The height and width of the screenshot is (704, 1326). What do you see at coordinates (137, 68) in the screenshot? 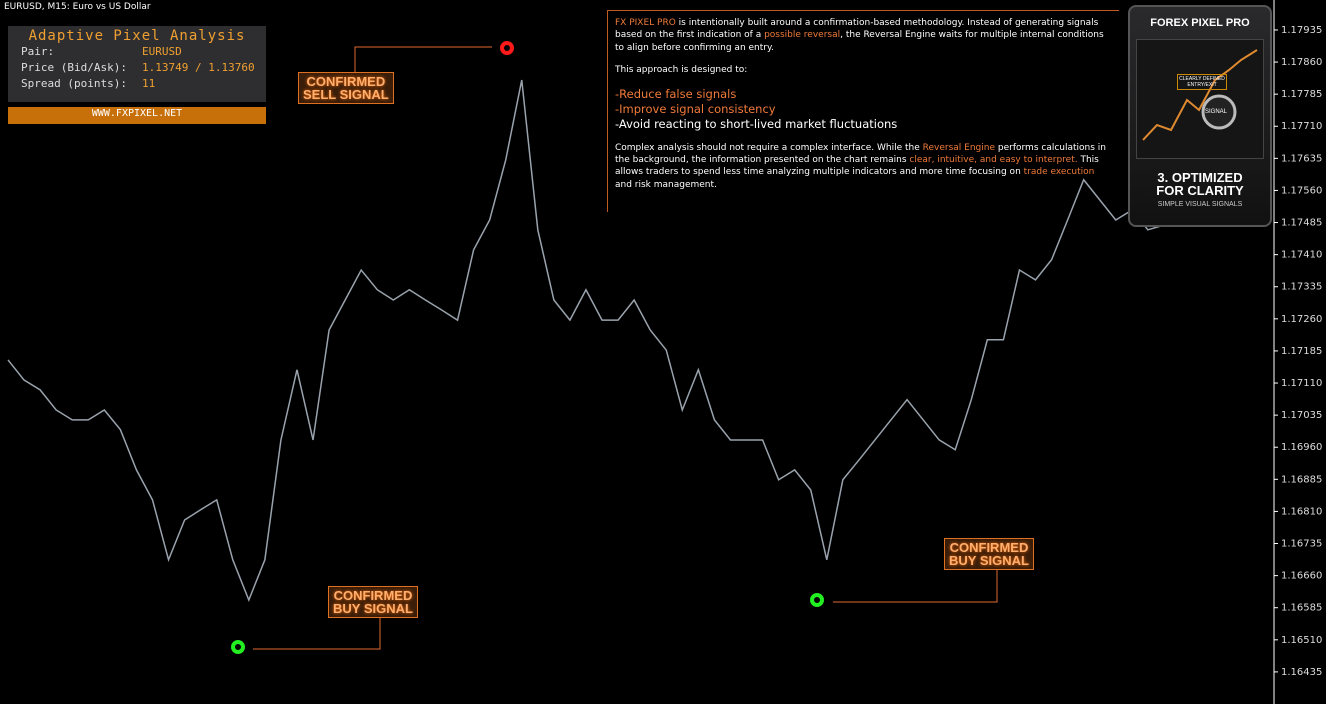
I see `panel-row: Price (Bid/Ask): 1.13749 / 1.13760` at bounding box center [137, 68].